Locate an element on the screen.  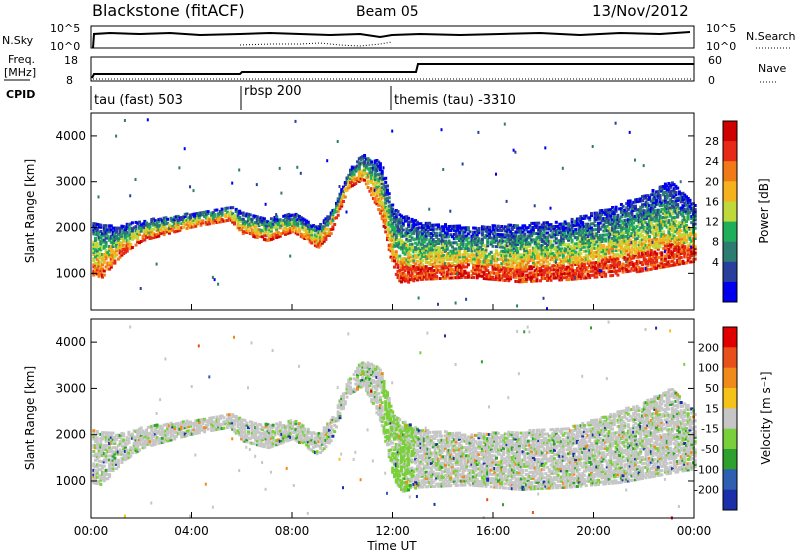
nave-label: Nave is located at coordinates (772, 68).